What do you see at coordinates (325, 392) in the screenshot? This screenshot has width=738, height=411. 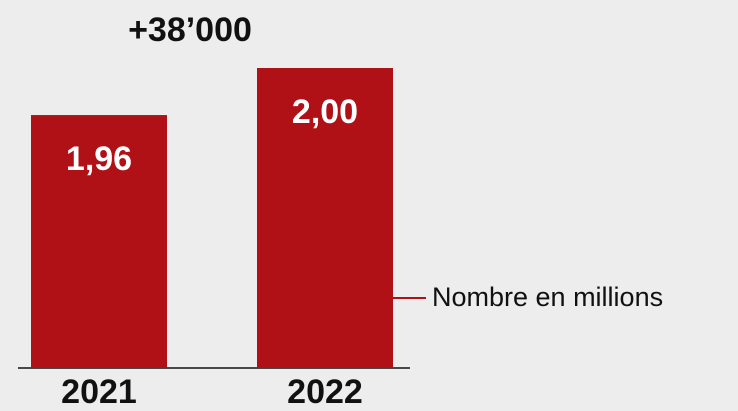 I see `x-tick-label: 2022` at bounding box center [325, 392].